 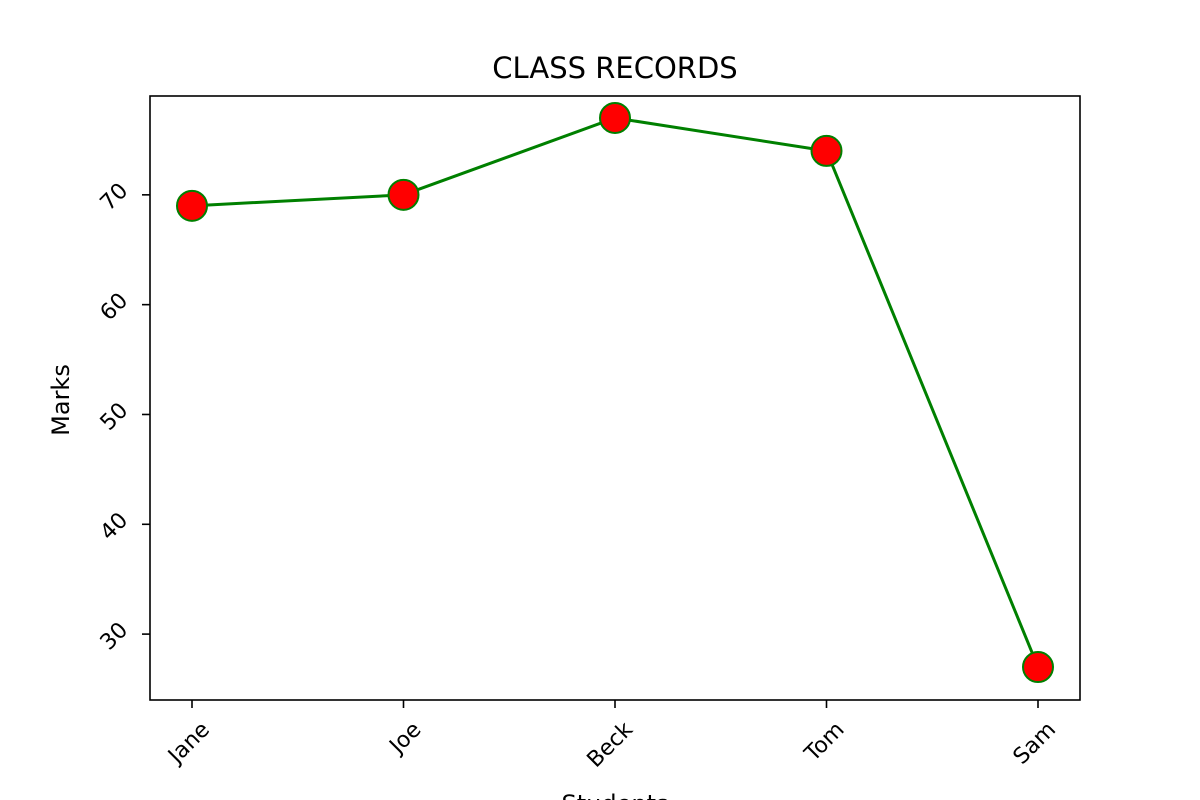 What do you see at coordinates (114, 197) in the screenshot?
I see `y-tick-label: 70` at bounding box center [114, 197].